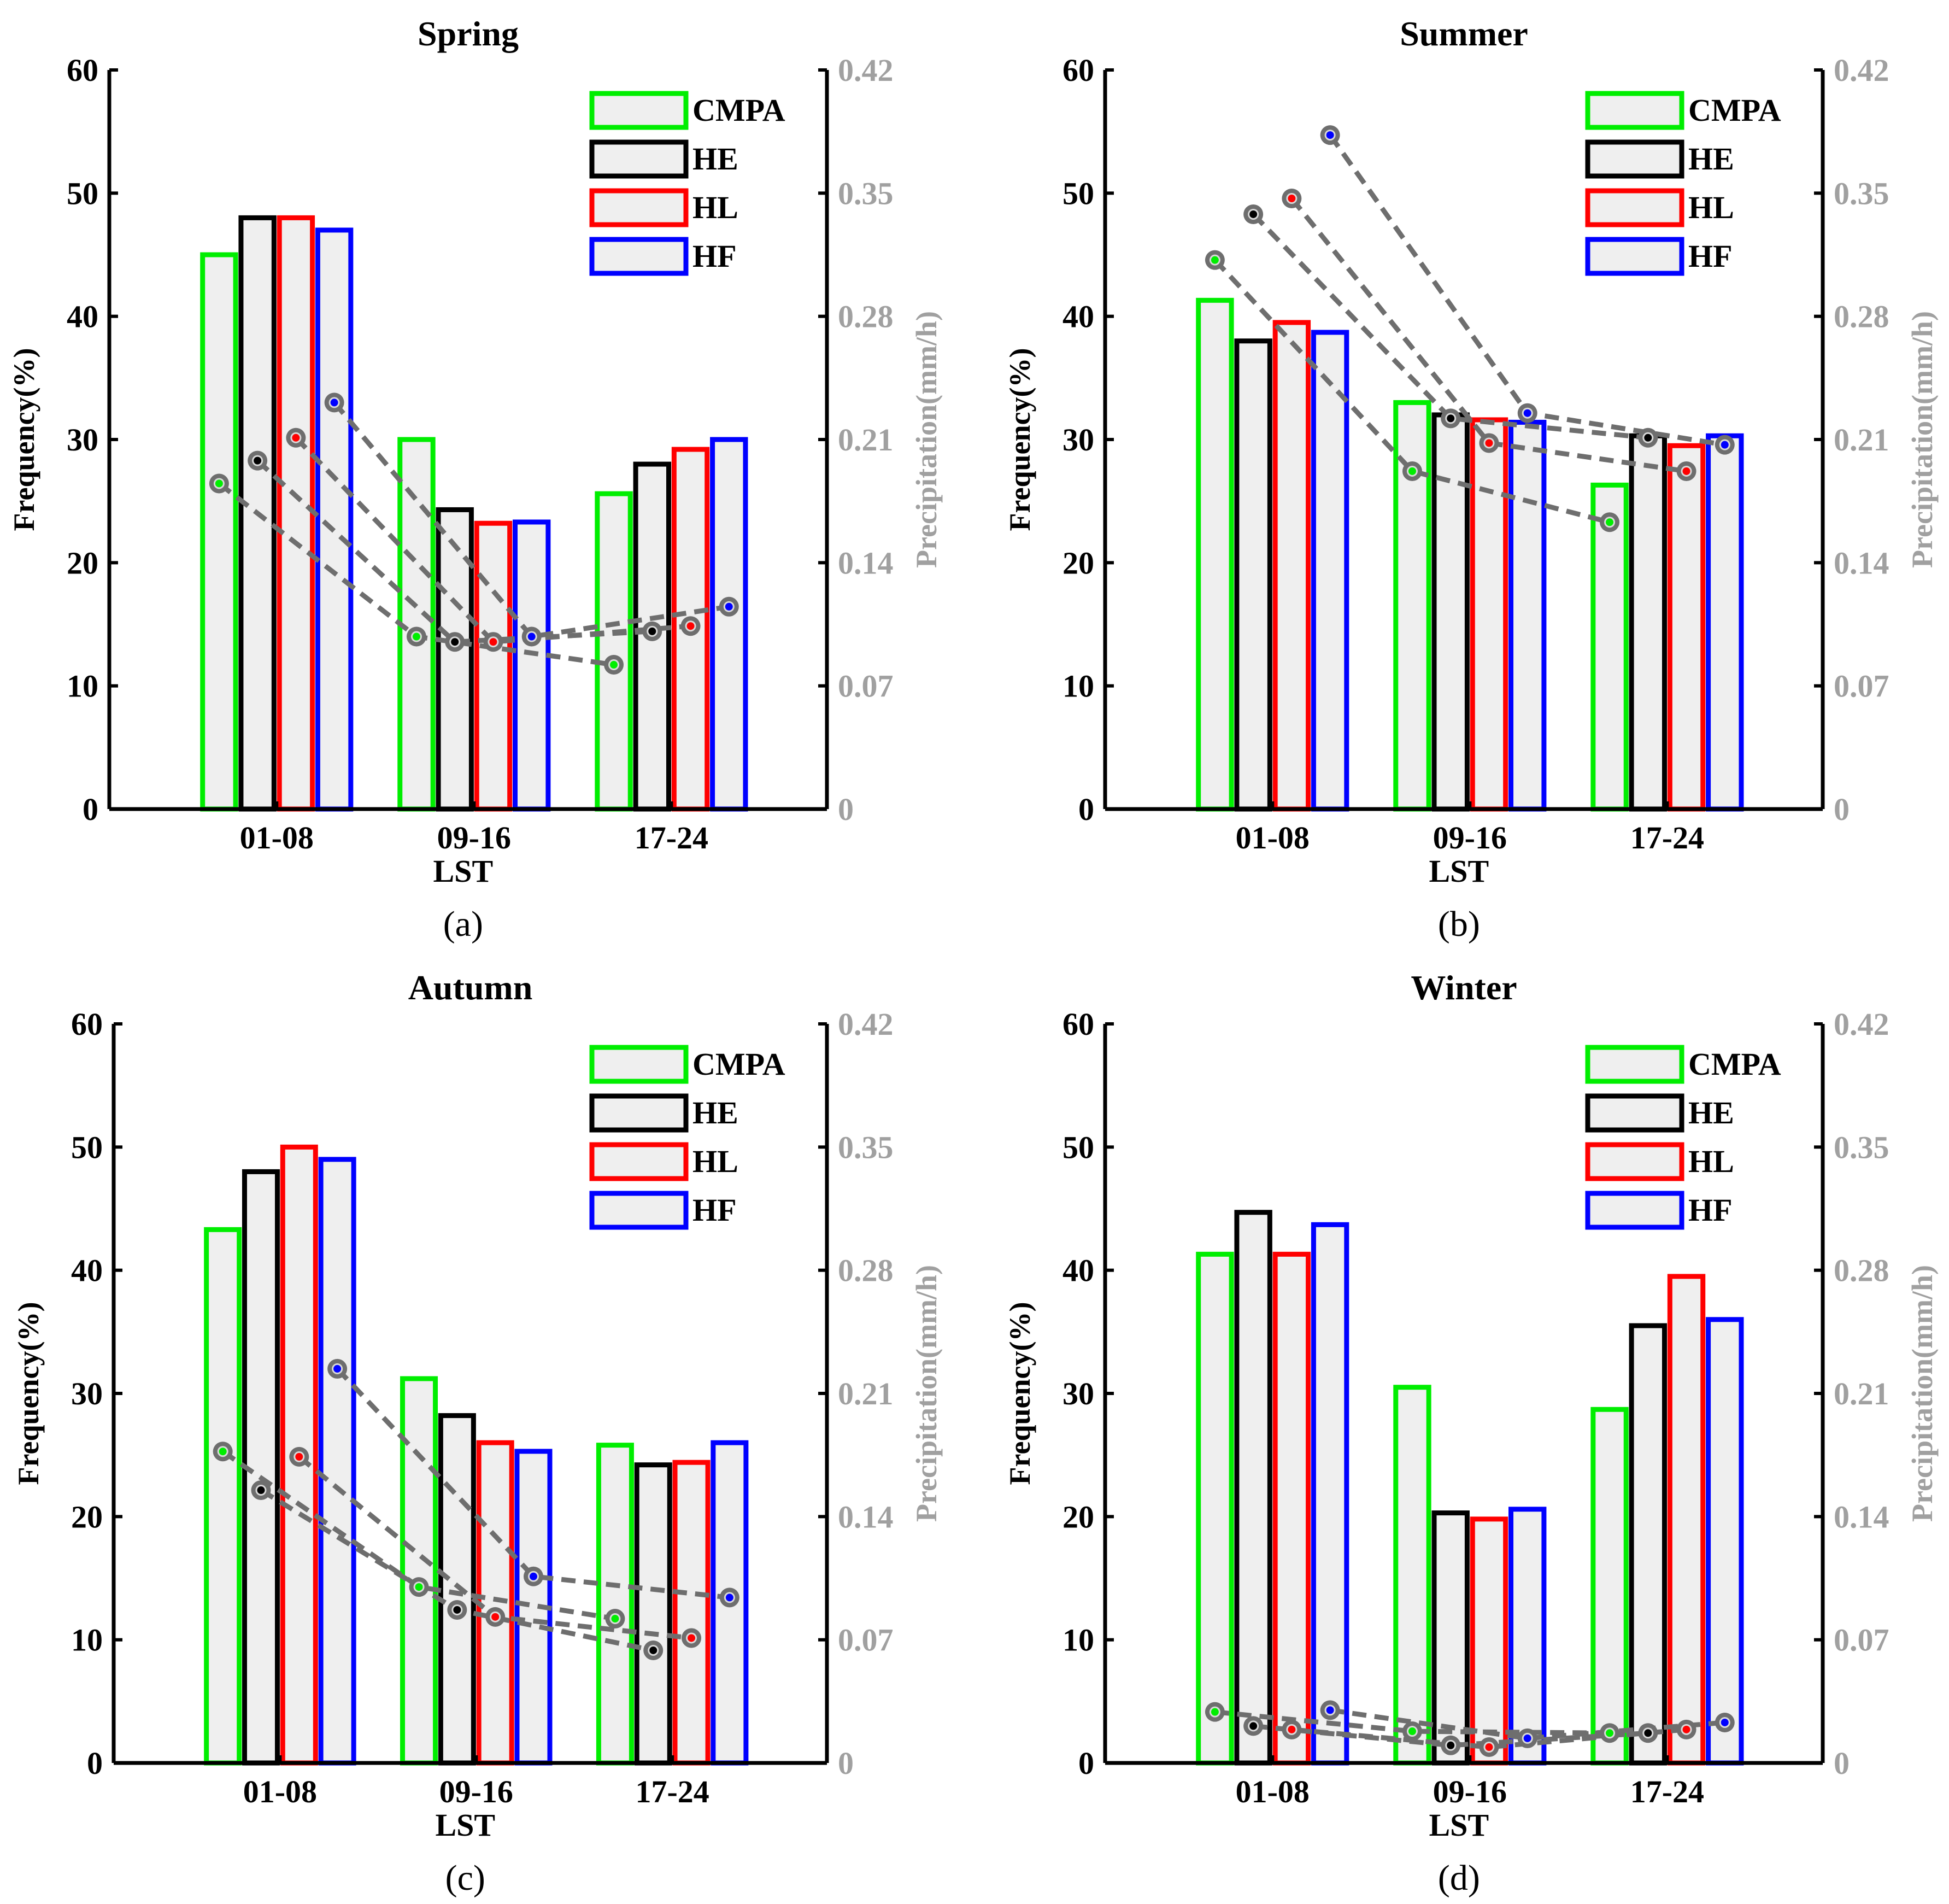 The height and width of the screenshot is (1904, 1949). I want to click on precip-line-he, so click(1449, 326).